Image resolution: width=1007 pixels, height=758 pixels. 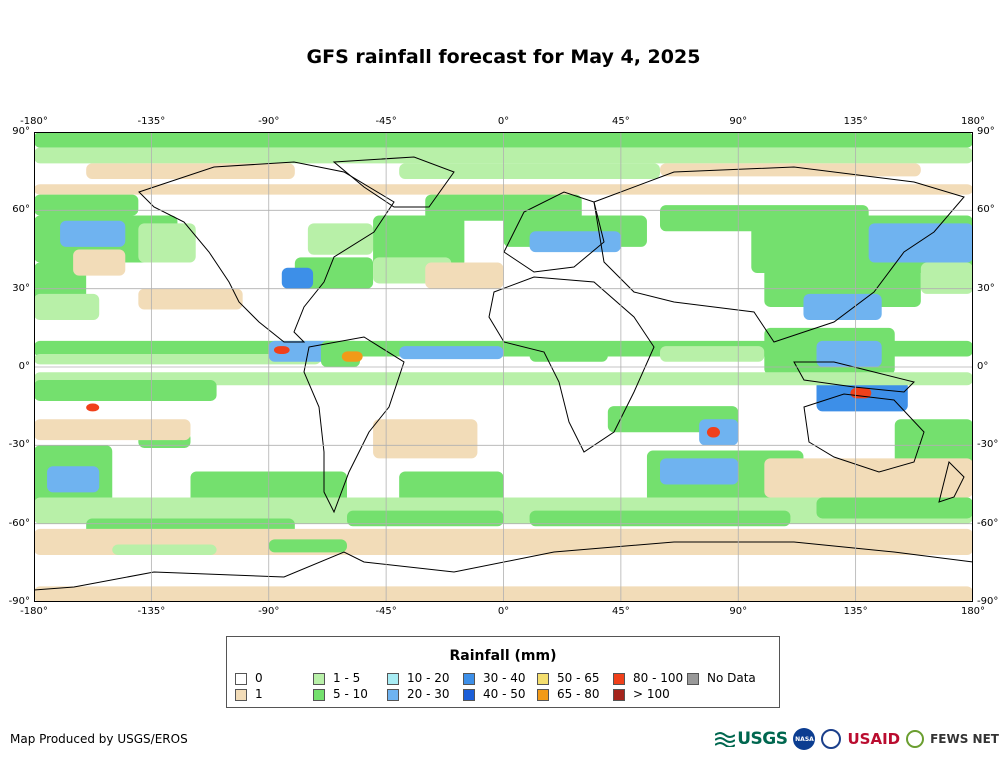 I want to click on longitude-tick-bottom: -90°, so click(x=269, y=611).